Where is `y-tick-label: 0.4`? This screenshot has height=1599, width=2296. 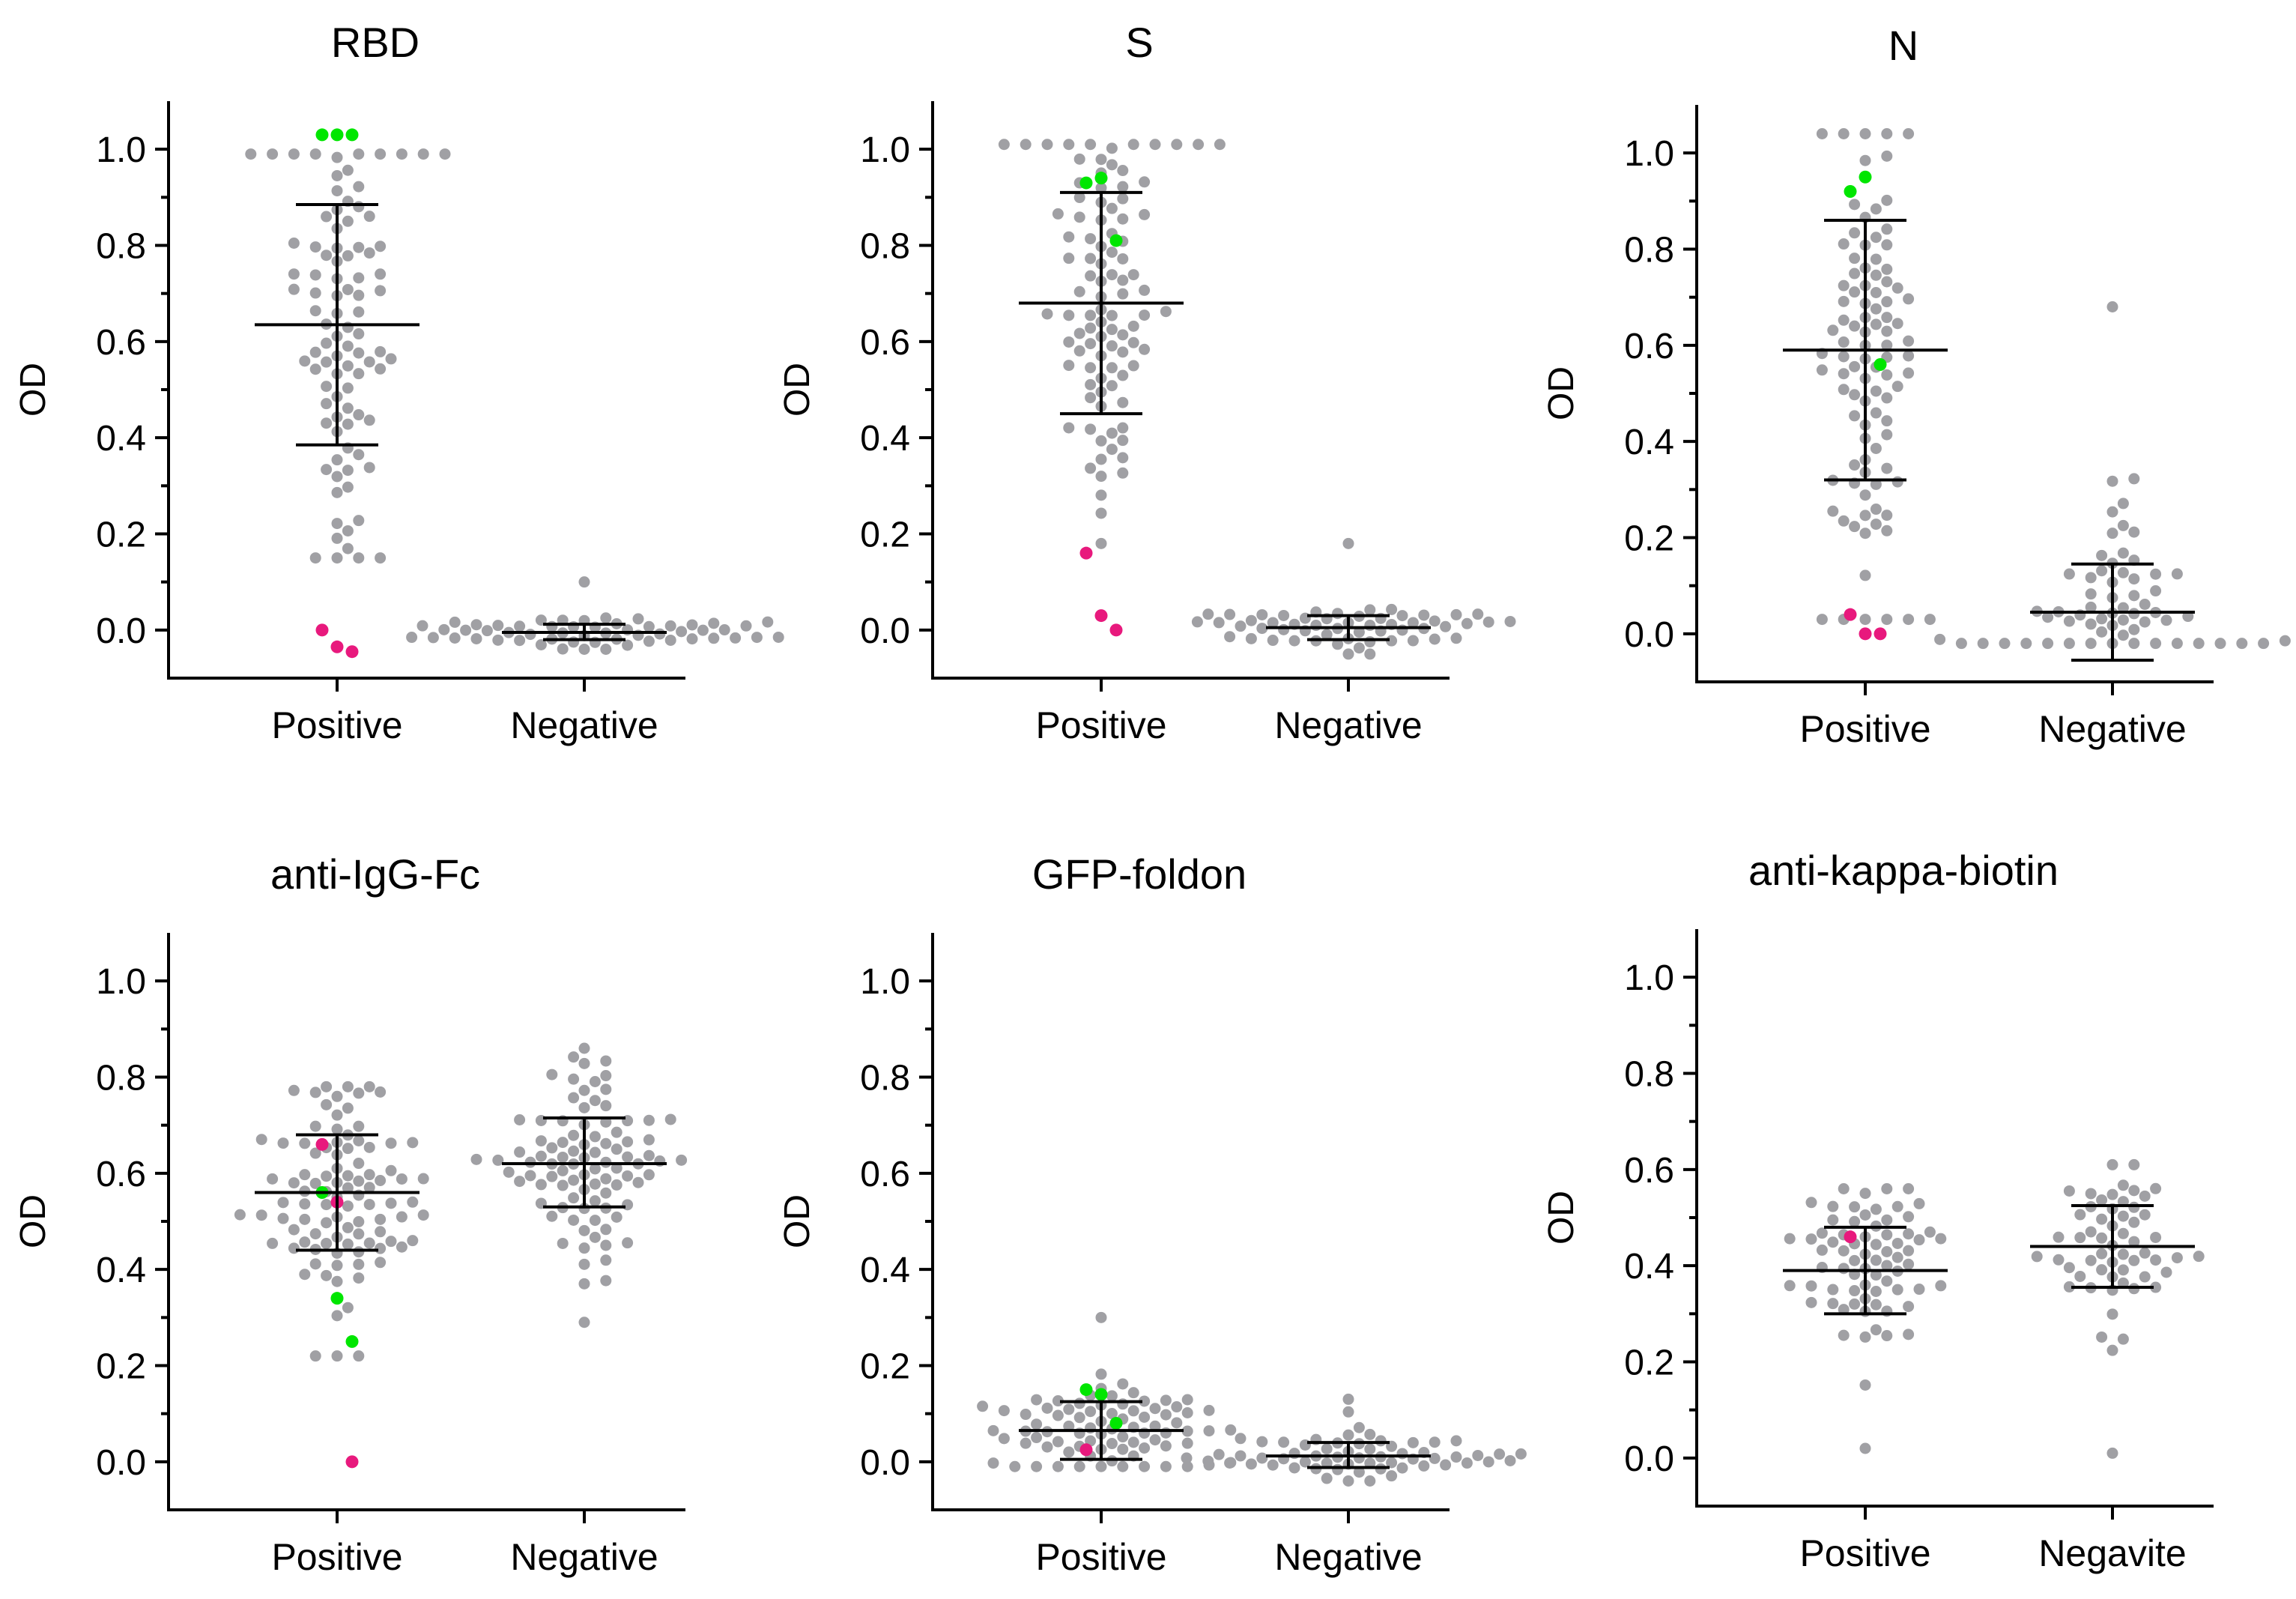
y-tick-label: 0.4 is located at coordinates (1649, 1267).